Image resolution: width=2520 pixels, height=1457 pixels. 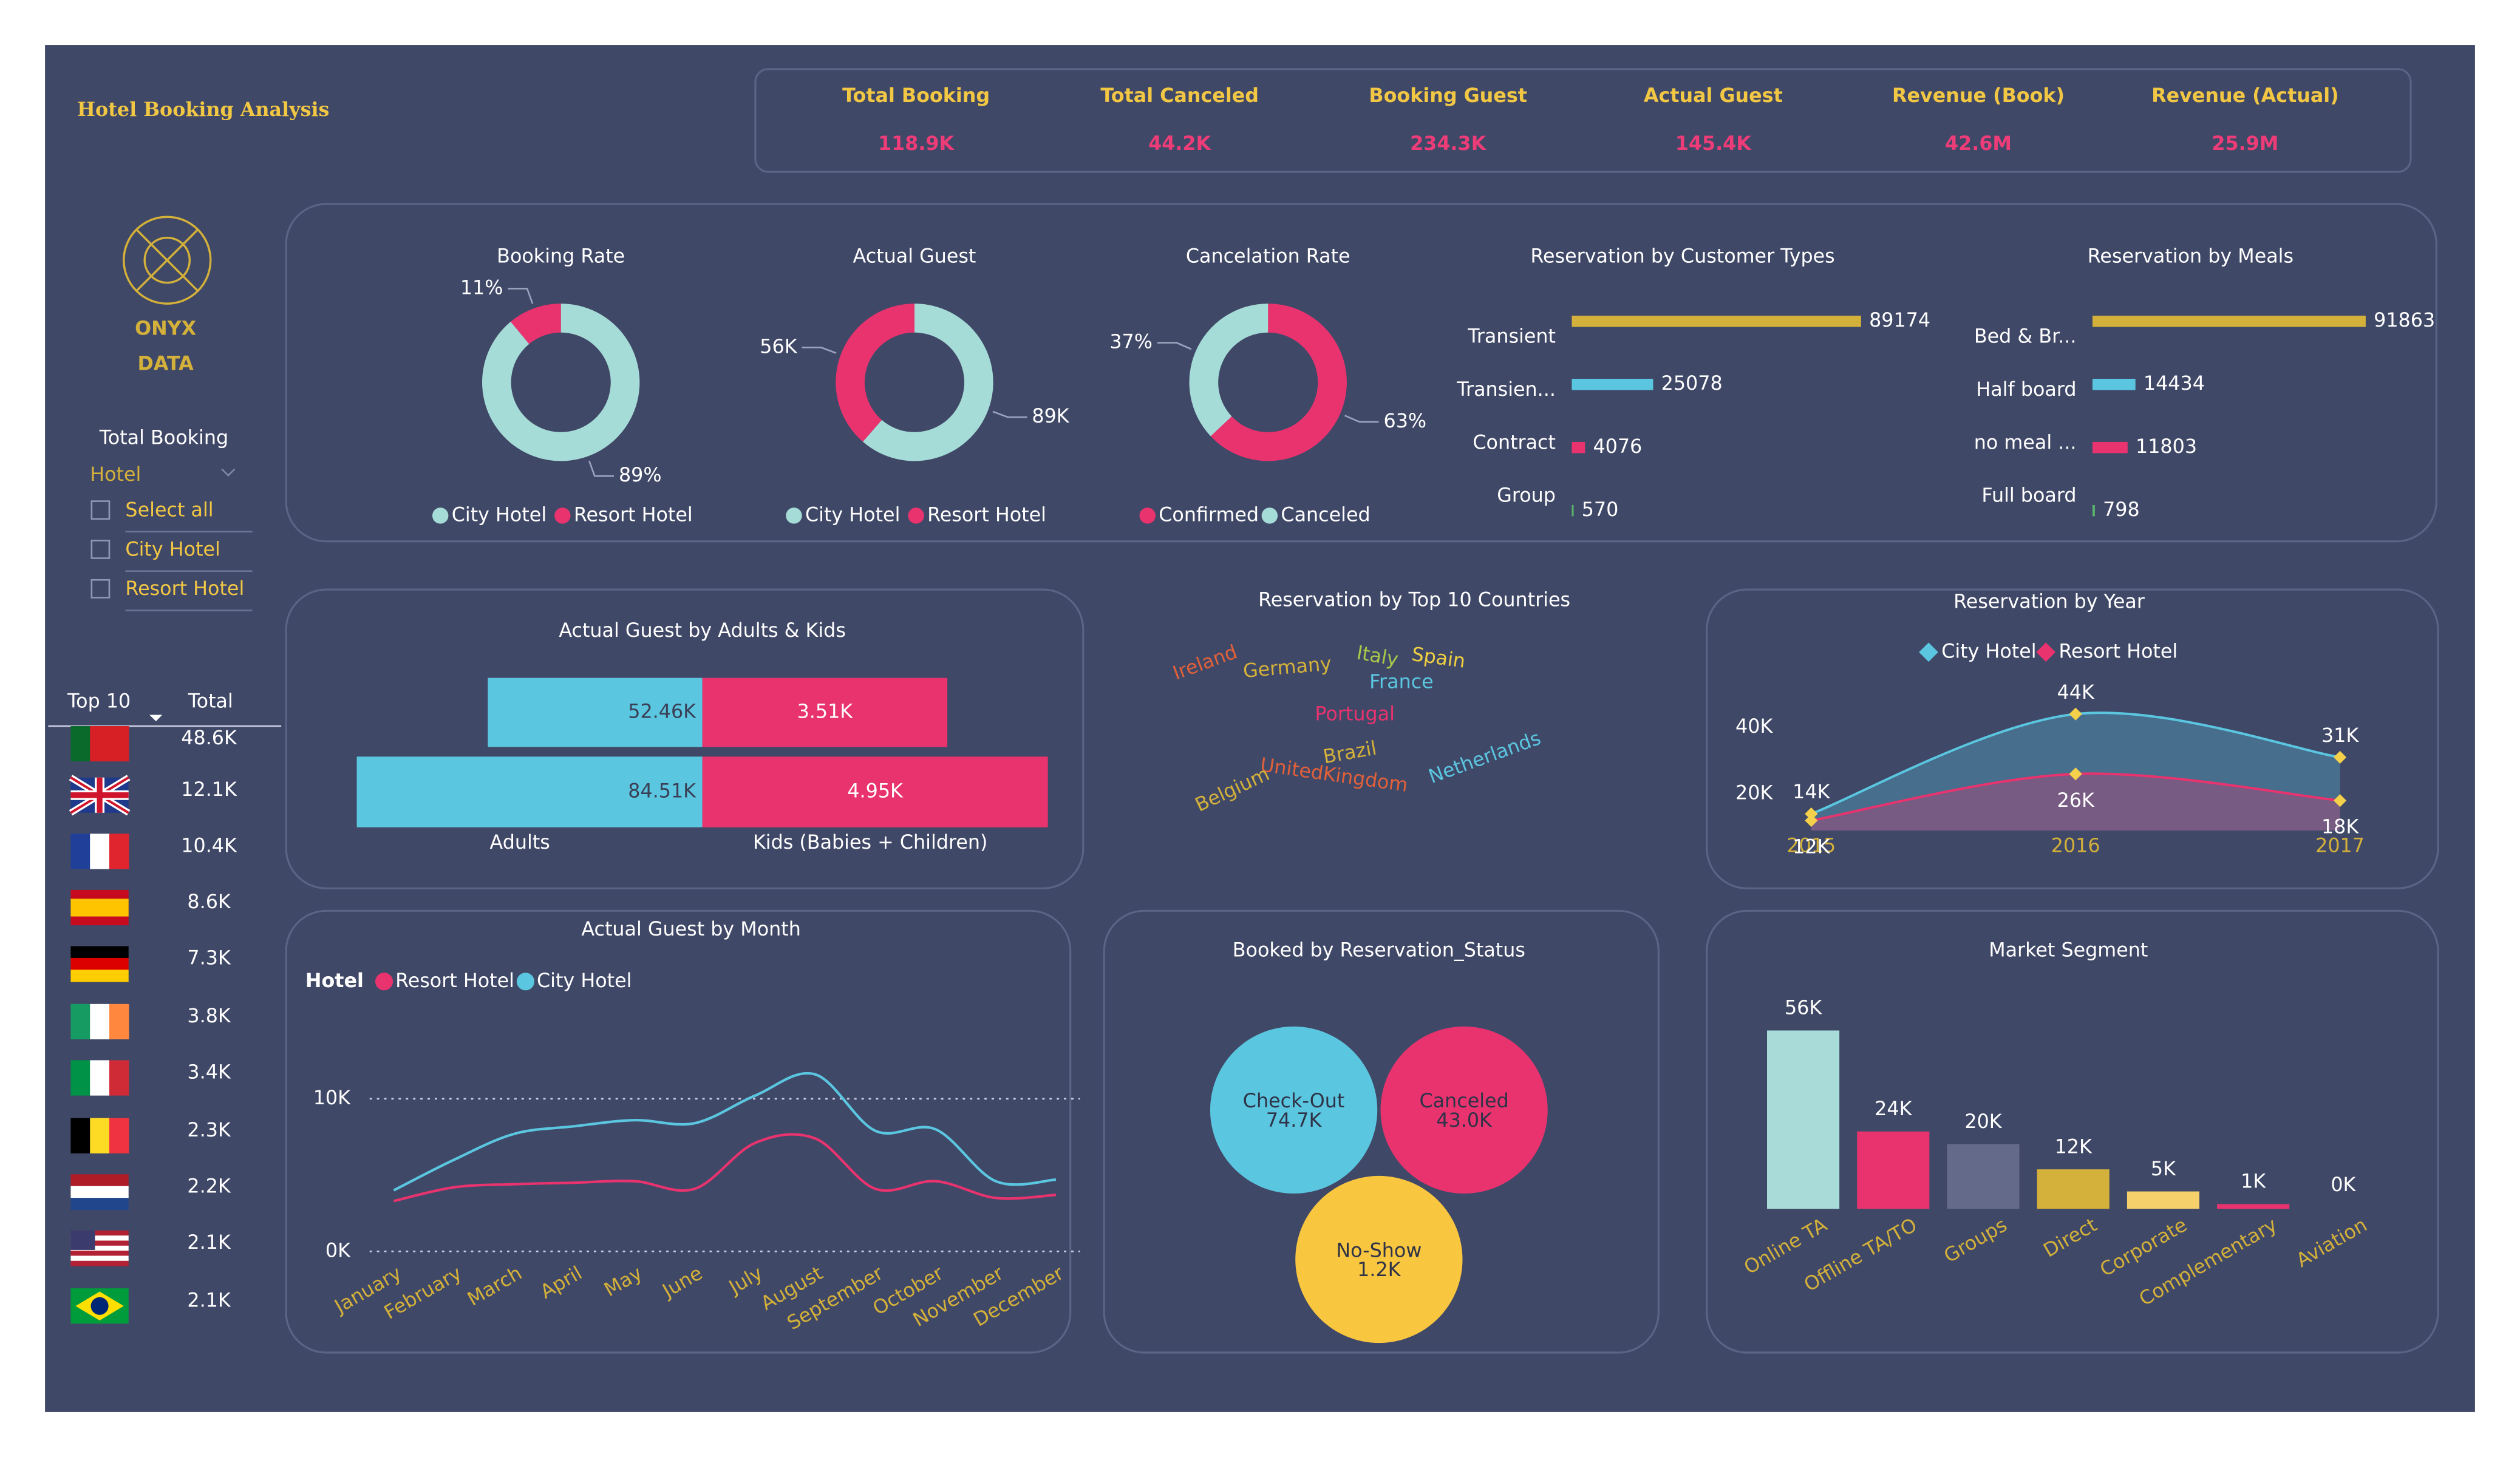 What do you see at coordinates (2404, 320) in the screenshot?
I see `data-label: 91863` at bounding box center [2404, 320].